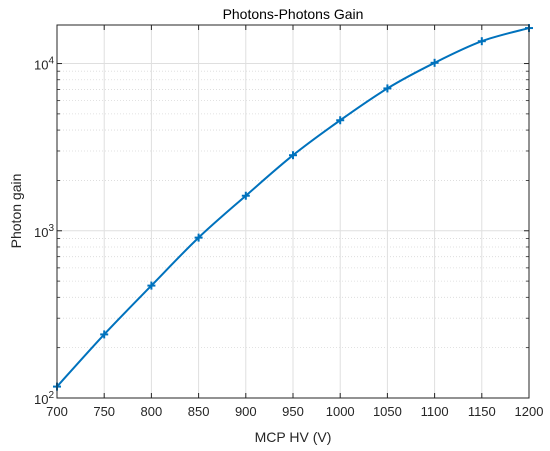 The width and height of the screenshot is (550, 451). I want to click on x-tick-label: 1000, so click(340, 411).